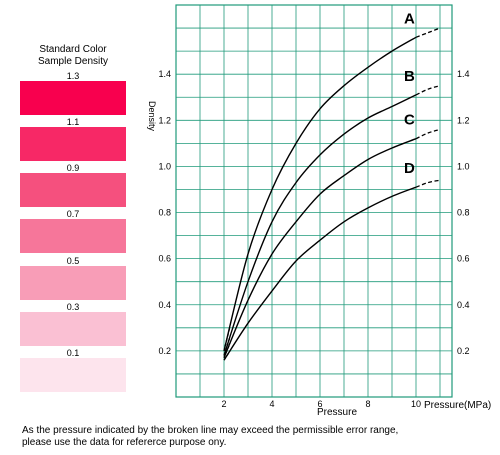 This screenshot has height=455, width=500. Describe the element at coordinates (463, 74) in the screenshot. I see `y-tick-label-right: 1.4` at that location.